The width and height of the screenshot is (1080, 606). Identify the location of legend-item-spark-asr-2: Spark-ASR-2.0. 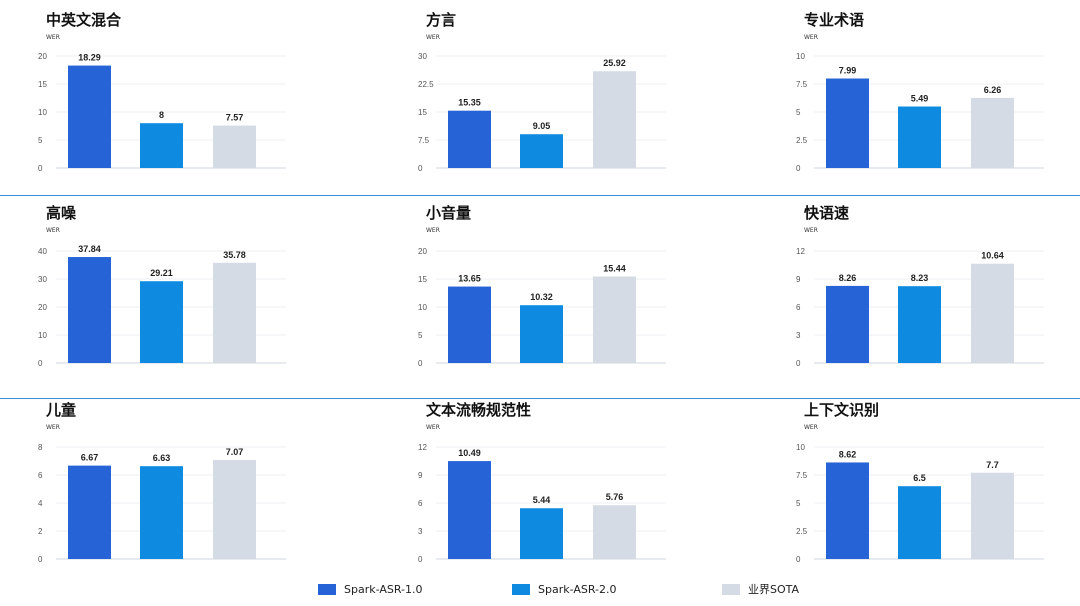
(564, 589).